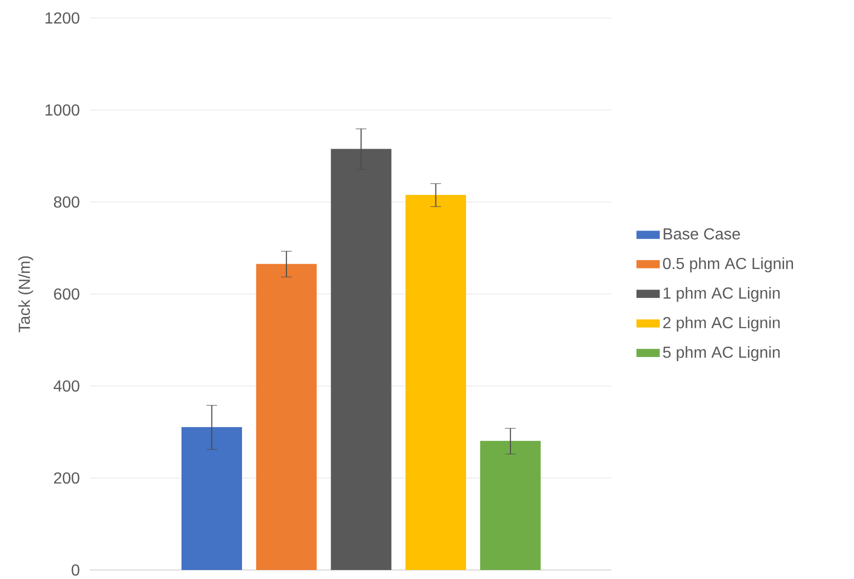 This screenshot has width=854, height=579. What do you see at coordinates (63, 110) in the screenshot?
I see `y-tick-label: 1000` at bounding box center [63, 110].